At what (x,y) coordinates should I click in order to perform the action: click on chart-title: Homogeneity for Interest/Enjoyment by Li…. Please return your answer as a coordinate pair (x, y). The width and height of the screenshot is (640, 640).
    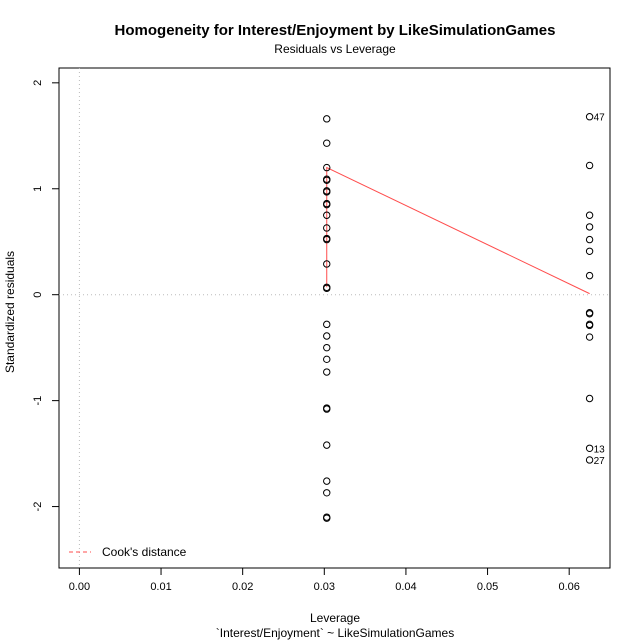
    Looking at the image, I should click on (335, 30).